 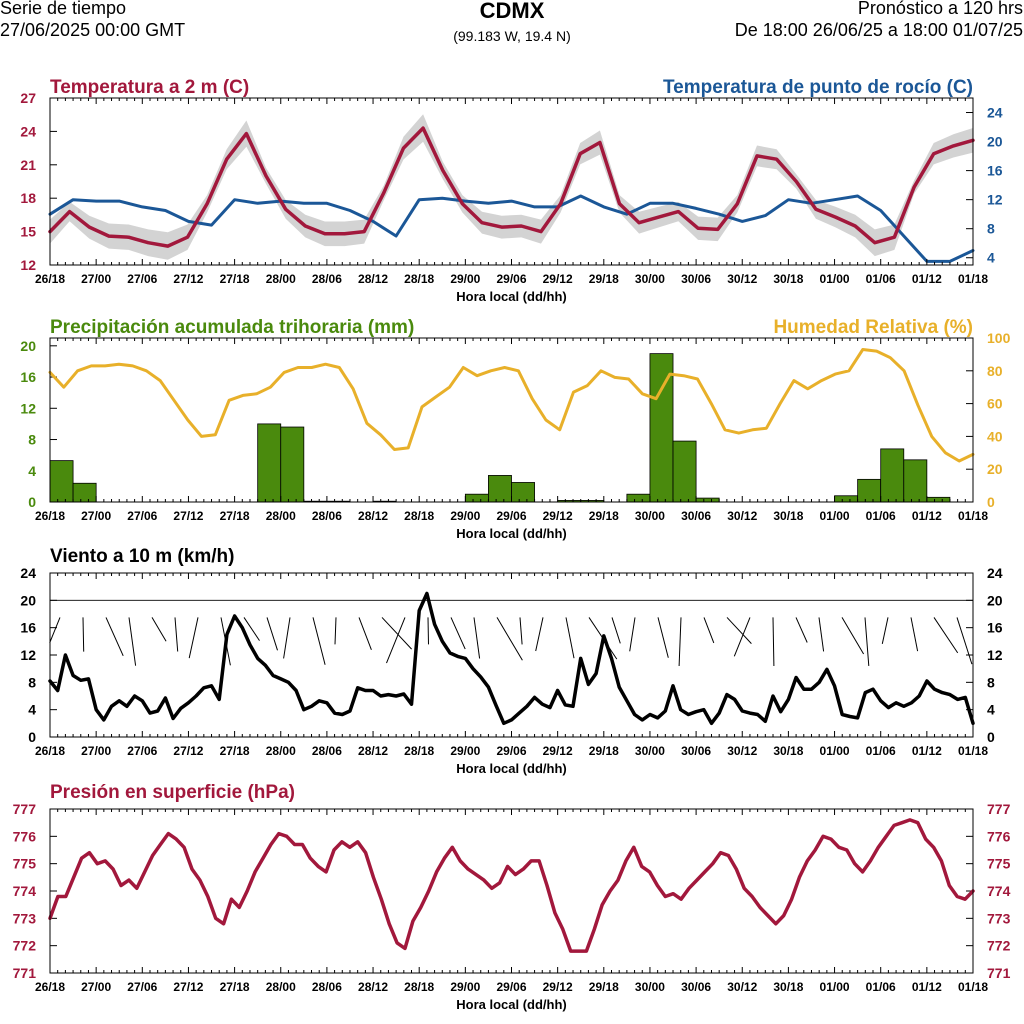 I want to click on x-tick-label: 28/06, so click(x=327, y=751).